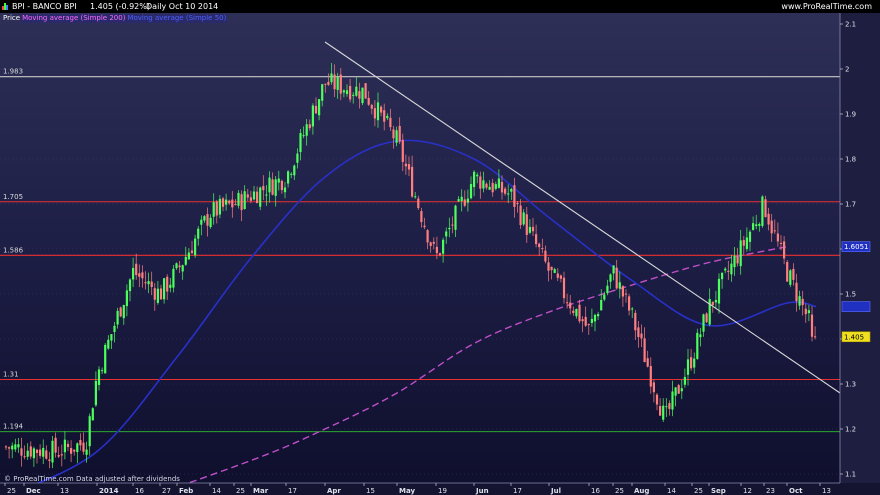  Describe the element at coordinates (850, 25) in the screenshot. I see `y-tick-label: 2.1` at that location.